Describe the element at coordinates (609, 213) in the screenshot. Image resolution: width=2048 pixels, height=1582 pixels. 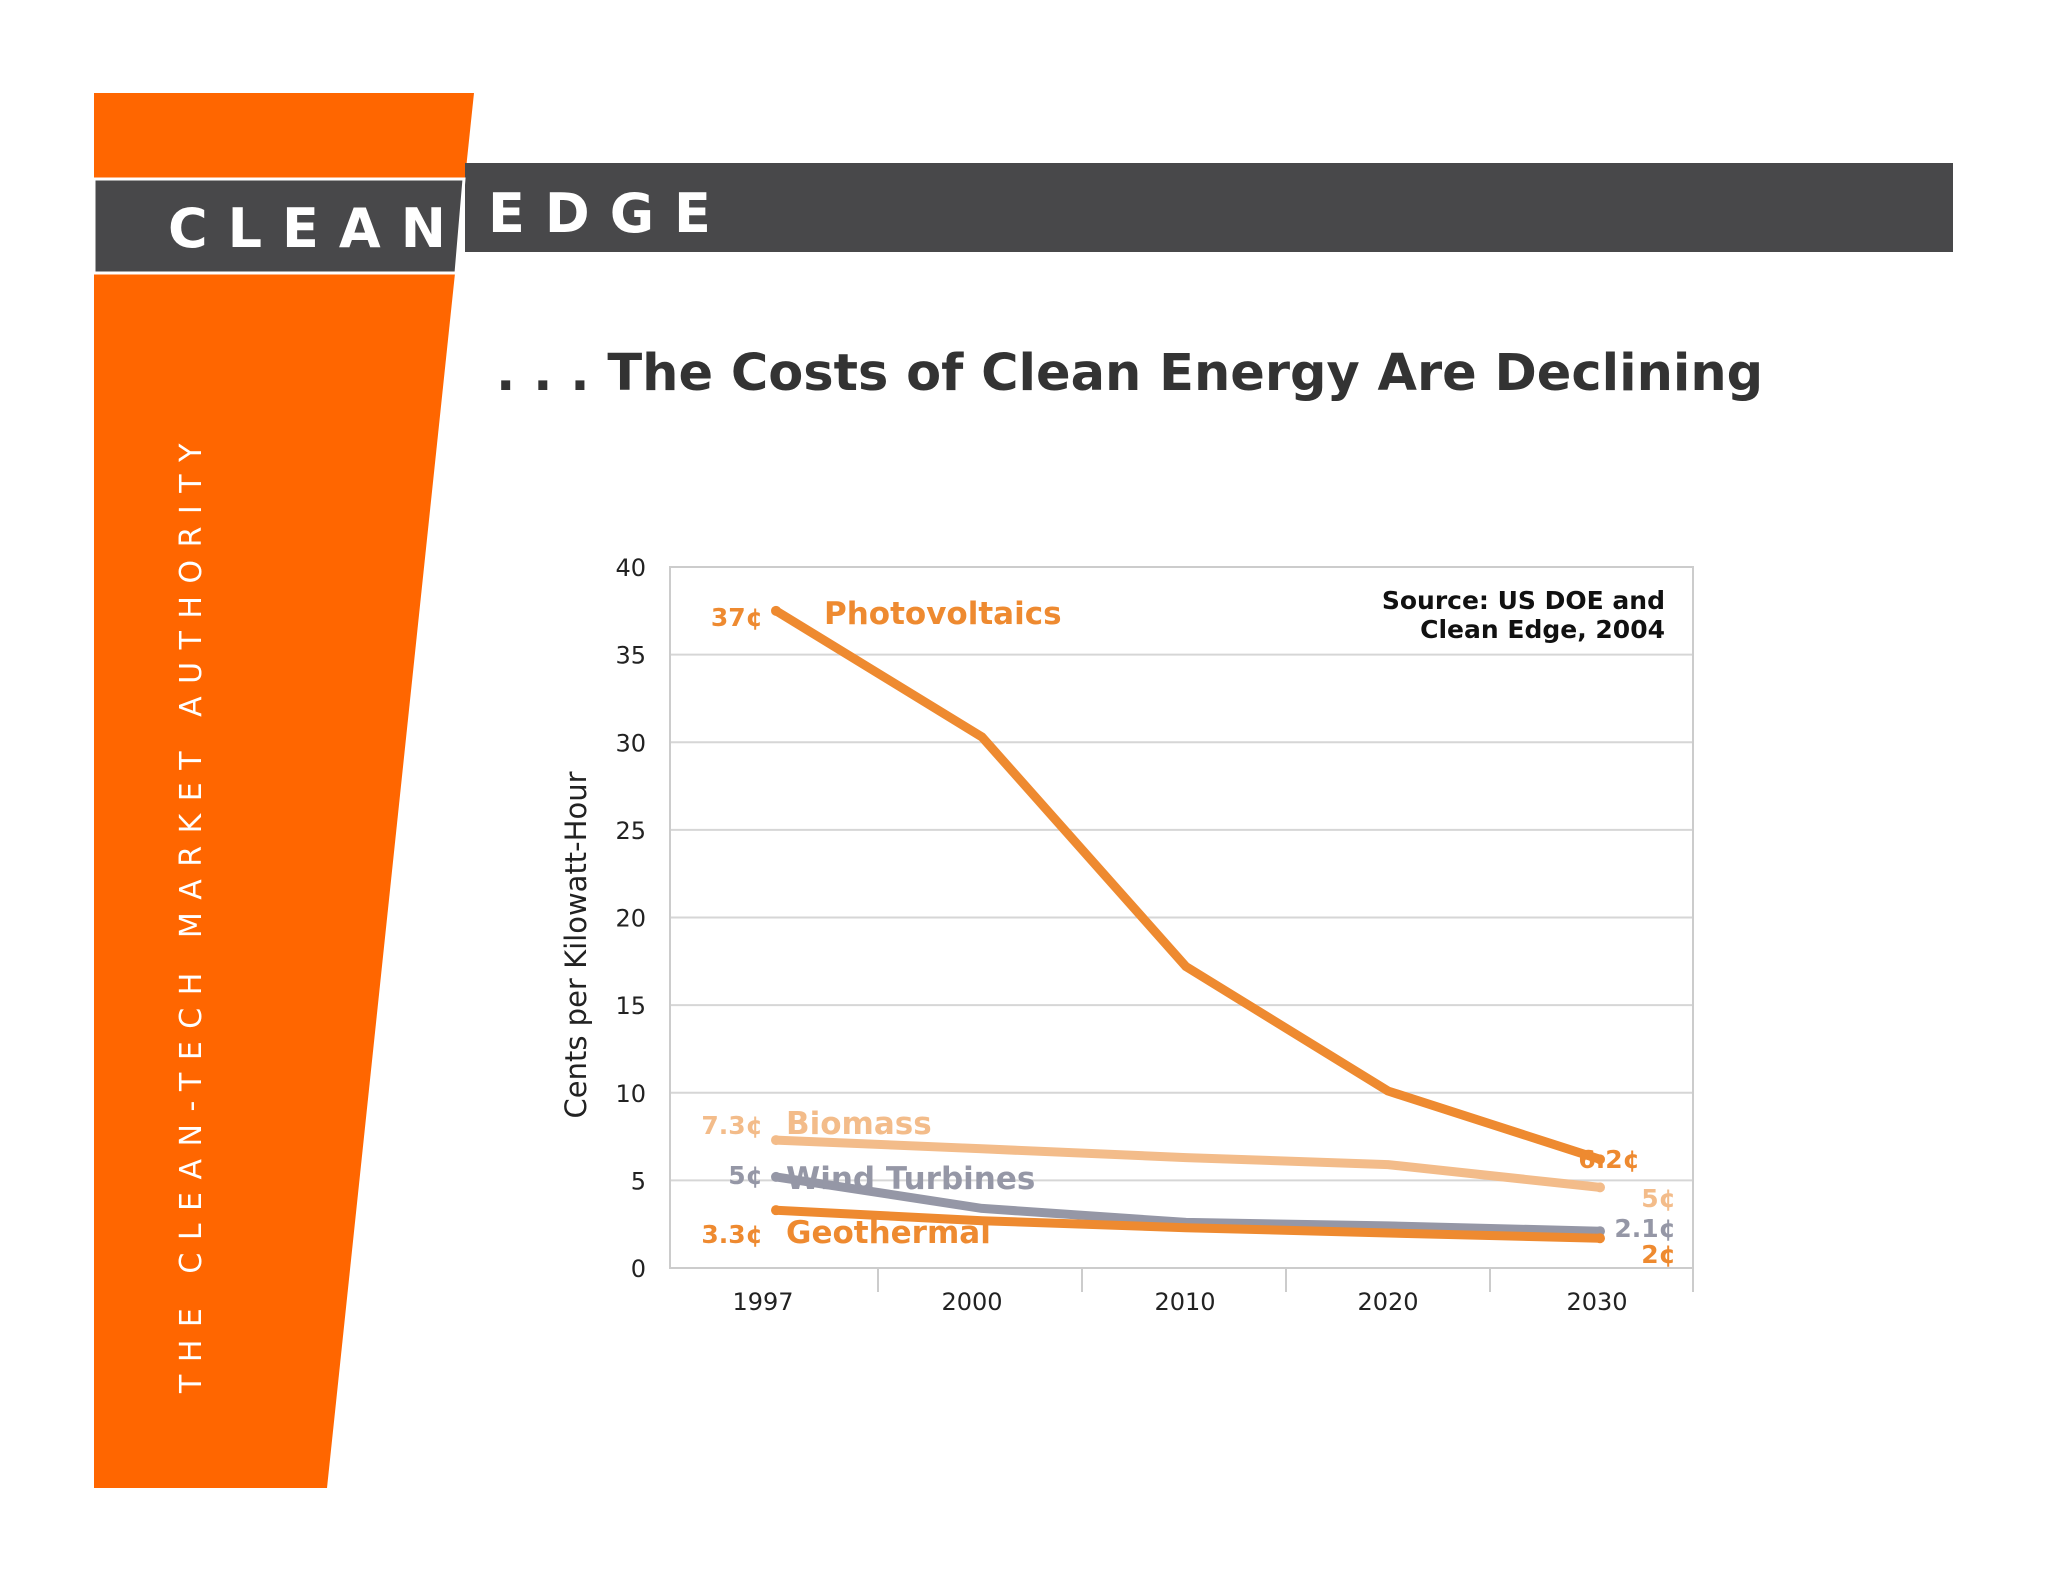
I see `logo-edge-text: EDGE` at that location.